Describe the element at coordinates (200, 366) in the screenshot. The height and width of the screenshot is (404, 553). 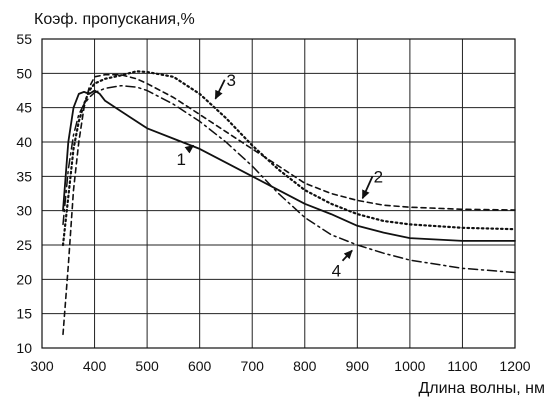
I see `x-tick-label: 600` at that location.